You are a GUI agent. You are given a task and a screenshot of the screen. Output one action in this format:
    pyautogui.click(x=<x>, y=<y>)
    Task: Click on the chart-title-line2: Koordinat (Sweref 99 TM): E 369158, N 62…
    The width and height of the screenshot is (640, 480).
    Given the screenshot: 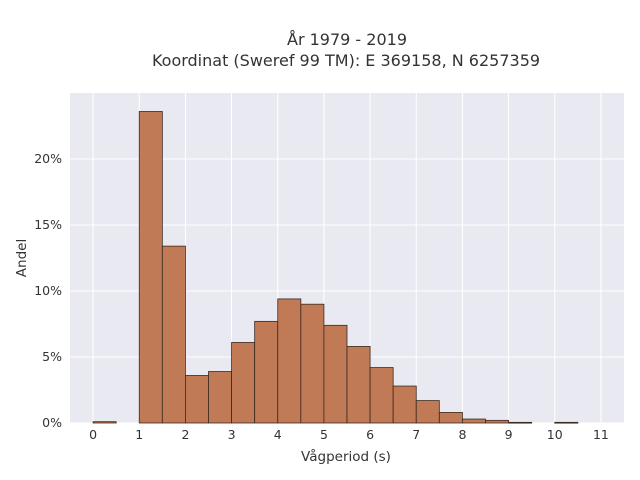 What is the action you would take?
    pyautogui.click(x=346, y=60)
    